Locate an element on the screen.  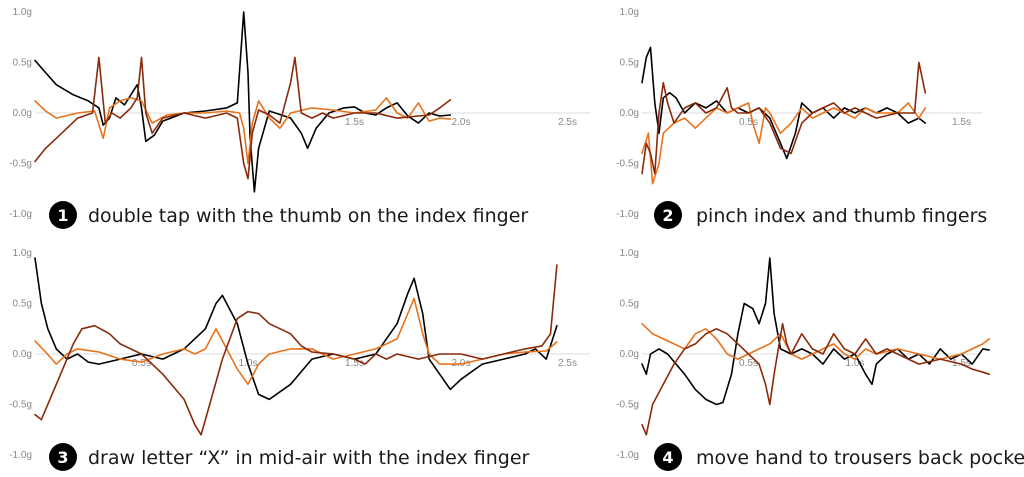
gesture-caption: pinch index and thumb fingers is located at coordinates (841, 216).